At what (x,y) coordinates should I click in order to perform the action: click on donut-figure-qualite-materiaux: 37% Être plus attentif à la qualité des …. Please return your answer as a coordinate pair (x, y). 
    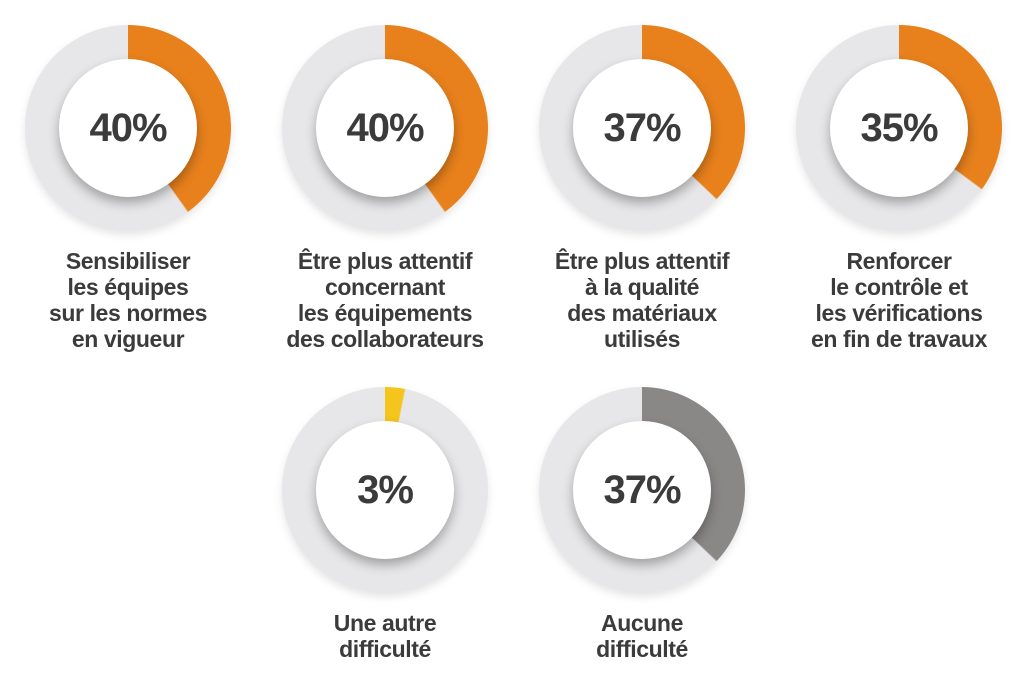
    Looking at the image, I should click on (642, 188).